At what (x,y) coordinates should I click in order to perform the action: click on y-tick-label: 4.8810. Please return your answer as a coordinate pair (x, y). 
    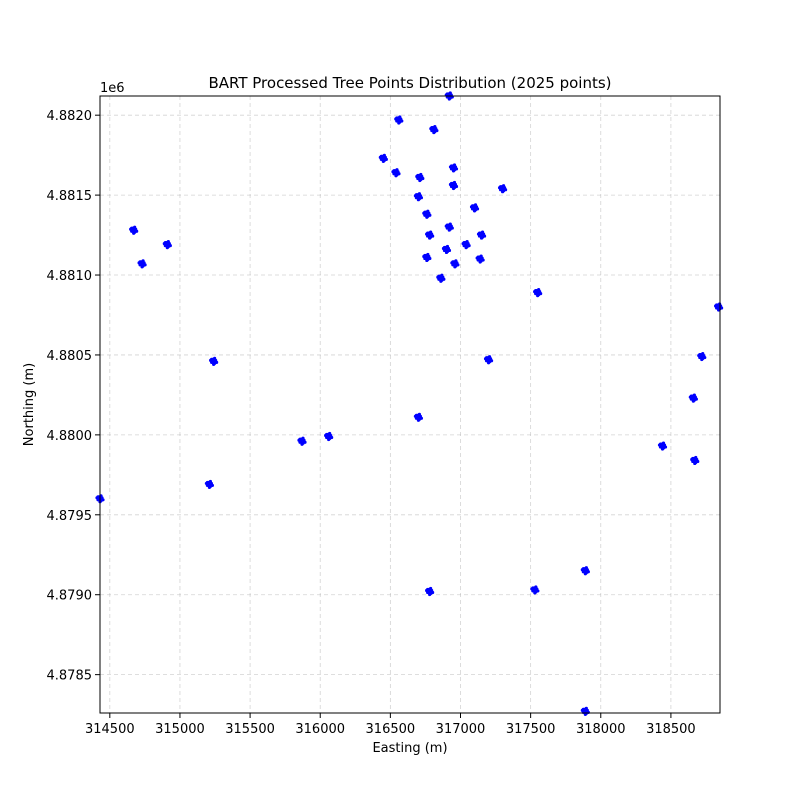
    Looking at the image, I should click on (70, 276).